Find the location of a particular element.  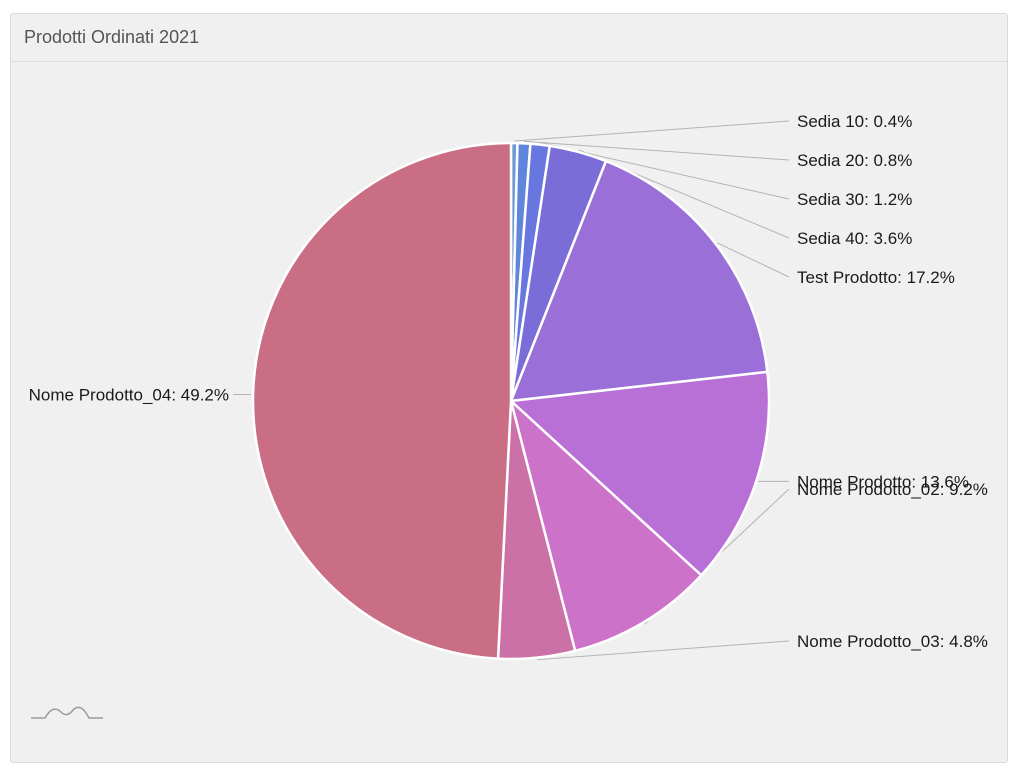

pie-slice-test-prodotto is located at coordinates (639, 281).